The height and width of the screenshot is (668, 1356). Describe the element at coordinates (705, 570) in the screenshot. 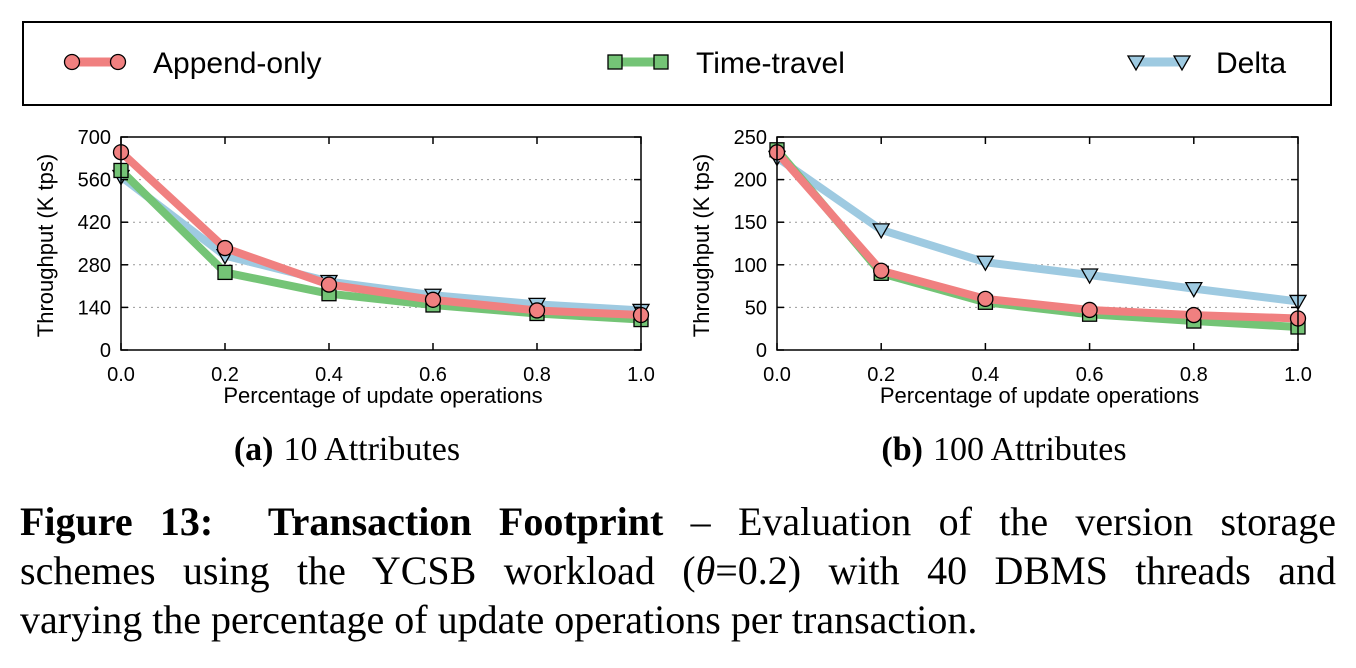

I see `caption-theta: θ` at that location.